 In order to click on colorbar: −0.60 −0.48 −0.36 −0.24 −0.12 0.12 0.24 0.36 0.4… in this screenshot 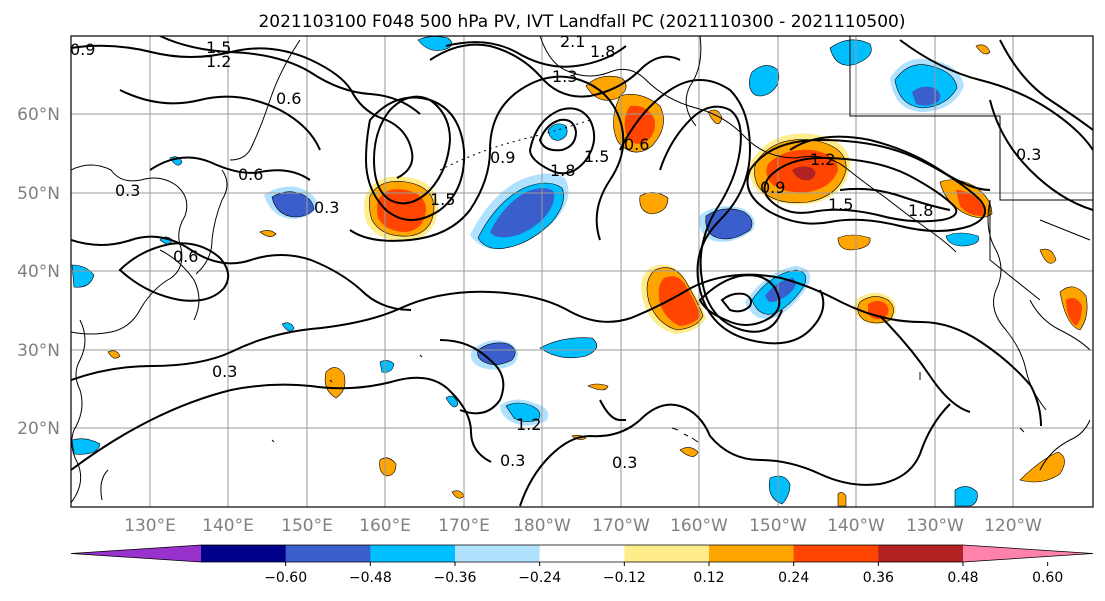, I will do `click(582, 565)`.